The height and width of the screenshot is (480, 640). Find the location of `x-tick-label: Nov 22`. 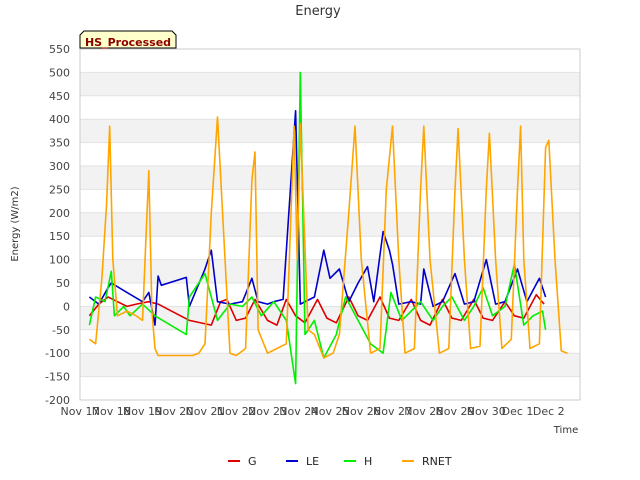

x-tick-label: Nov 22 is located at coordinates (236, 411).